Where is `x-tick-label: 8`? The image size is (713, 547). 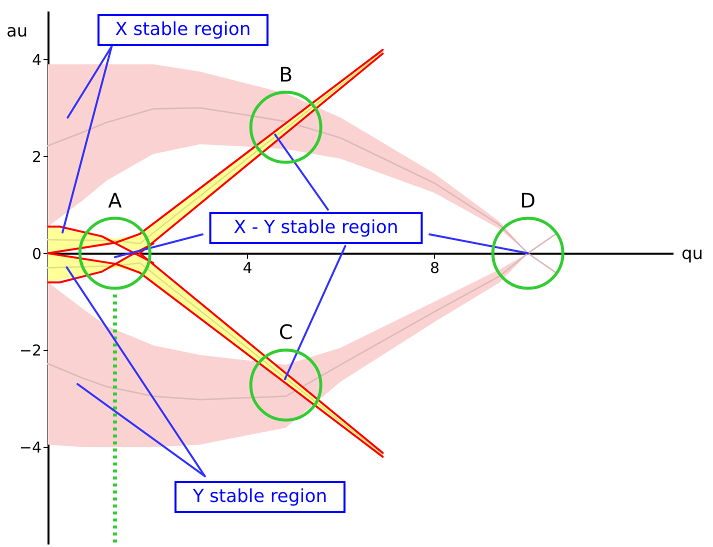 x-tick-label: 8 is located at coordinates (435, 267).